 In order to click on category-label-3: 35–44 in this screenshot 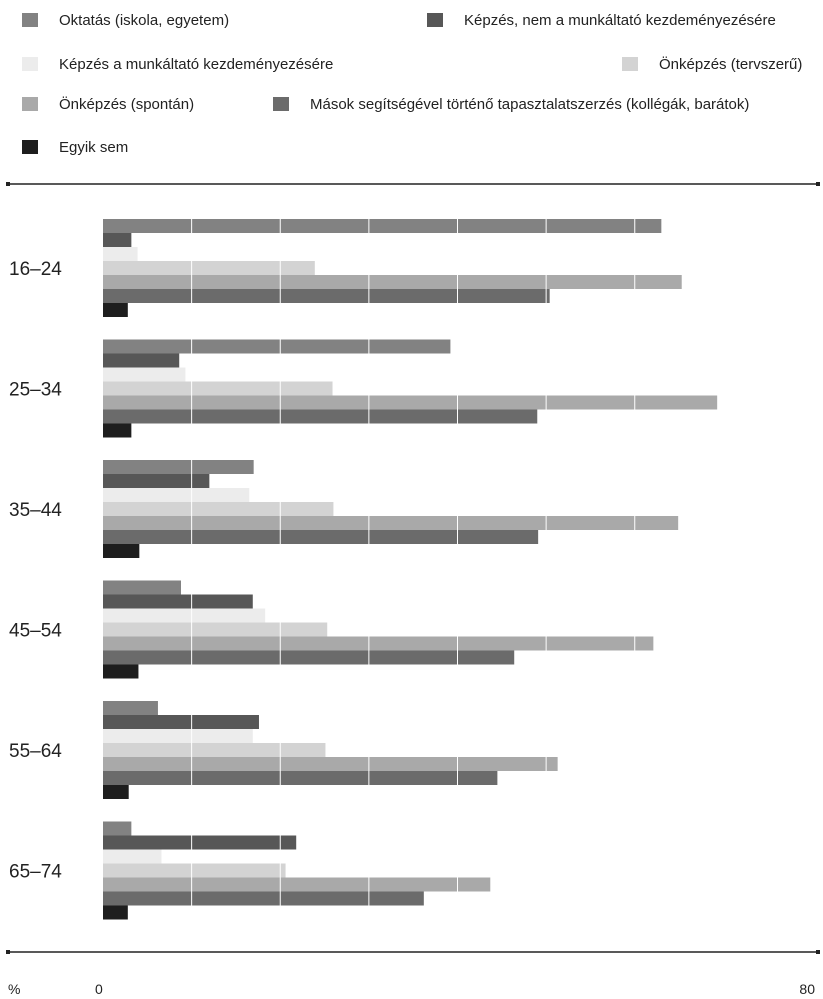, I will do `click(35, 510)`.